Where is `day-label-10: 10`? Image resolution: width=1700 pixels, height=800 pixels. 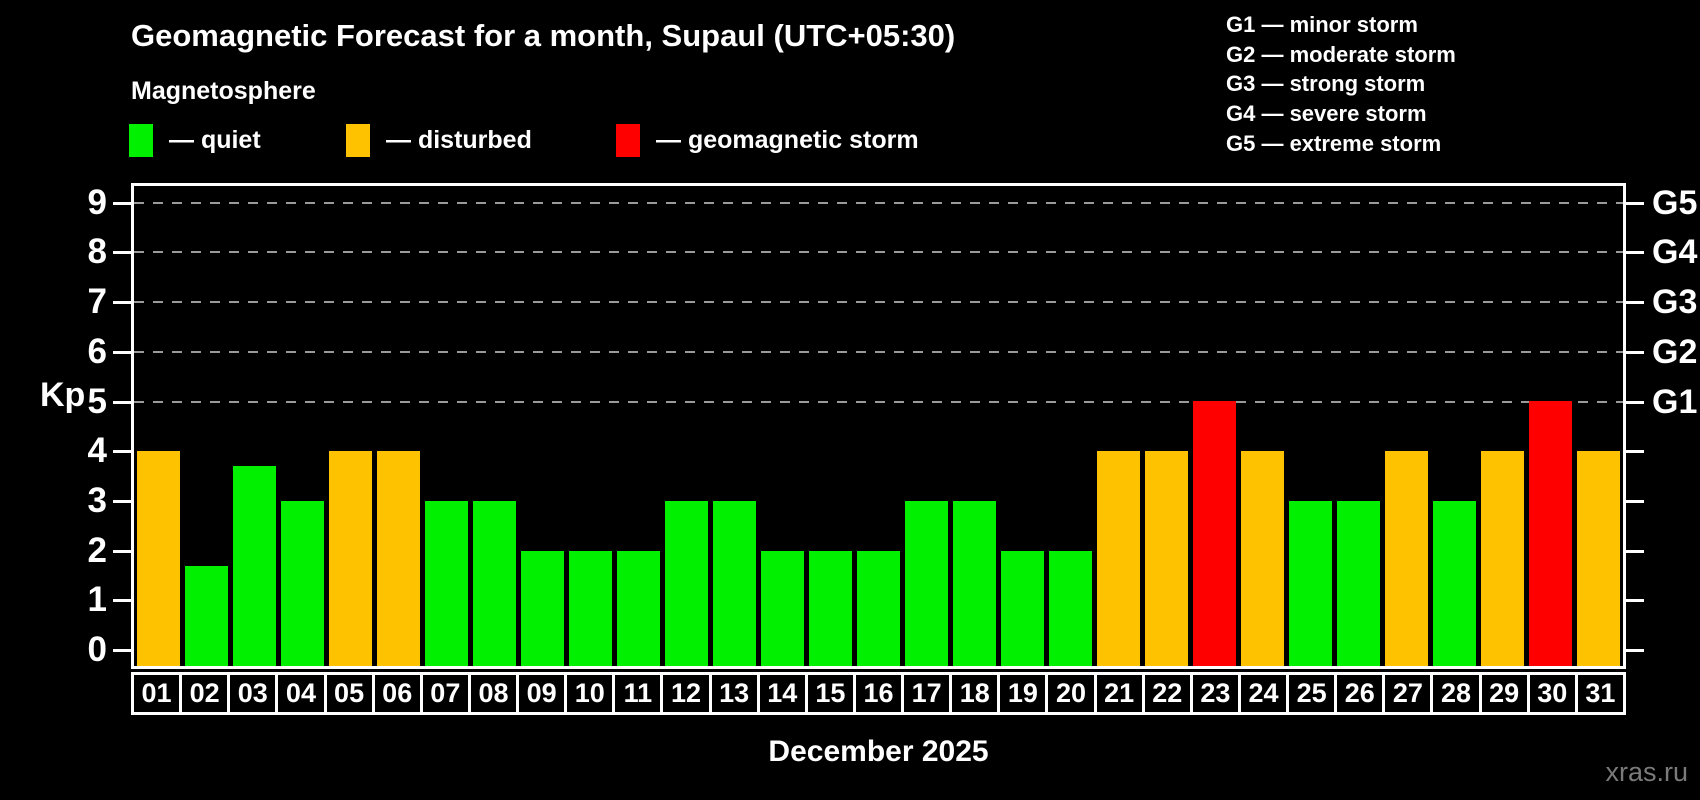
day-label-10: 10 is located at coordinates (590, 693).